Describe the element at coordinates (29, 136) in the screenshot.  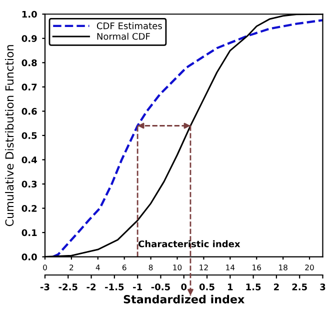
I see `y-tick-label: 0.5` at that location.